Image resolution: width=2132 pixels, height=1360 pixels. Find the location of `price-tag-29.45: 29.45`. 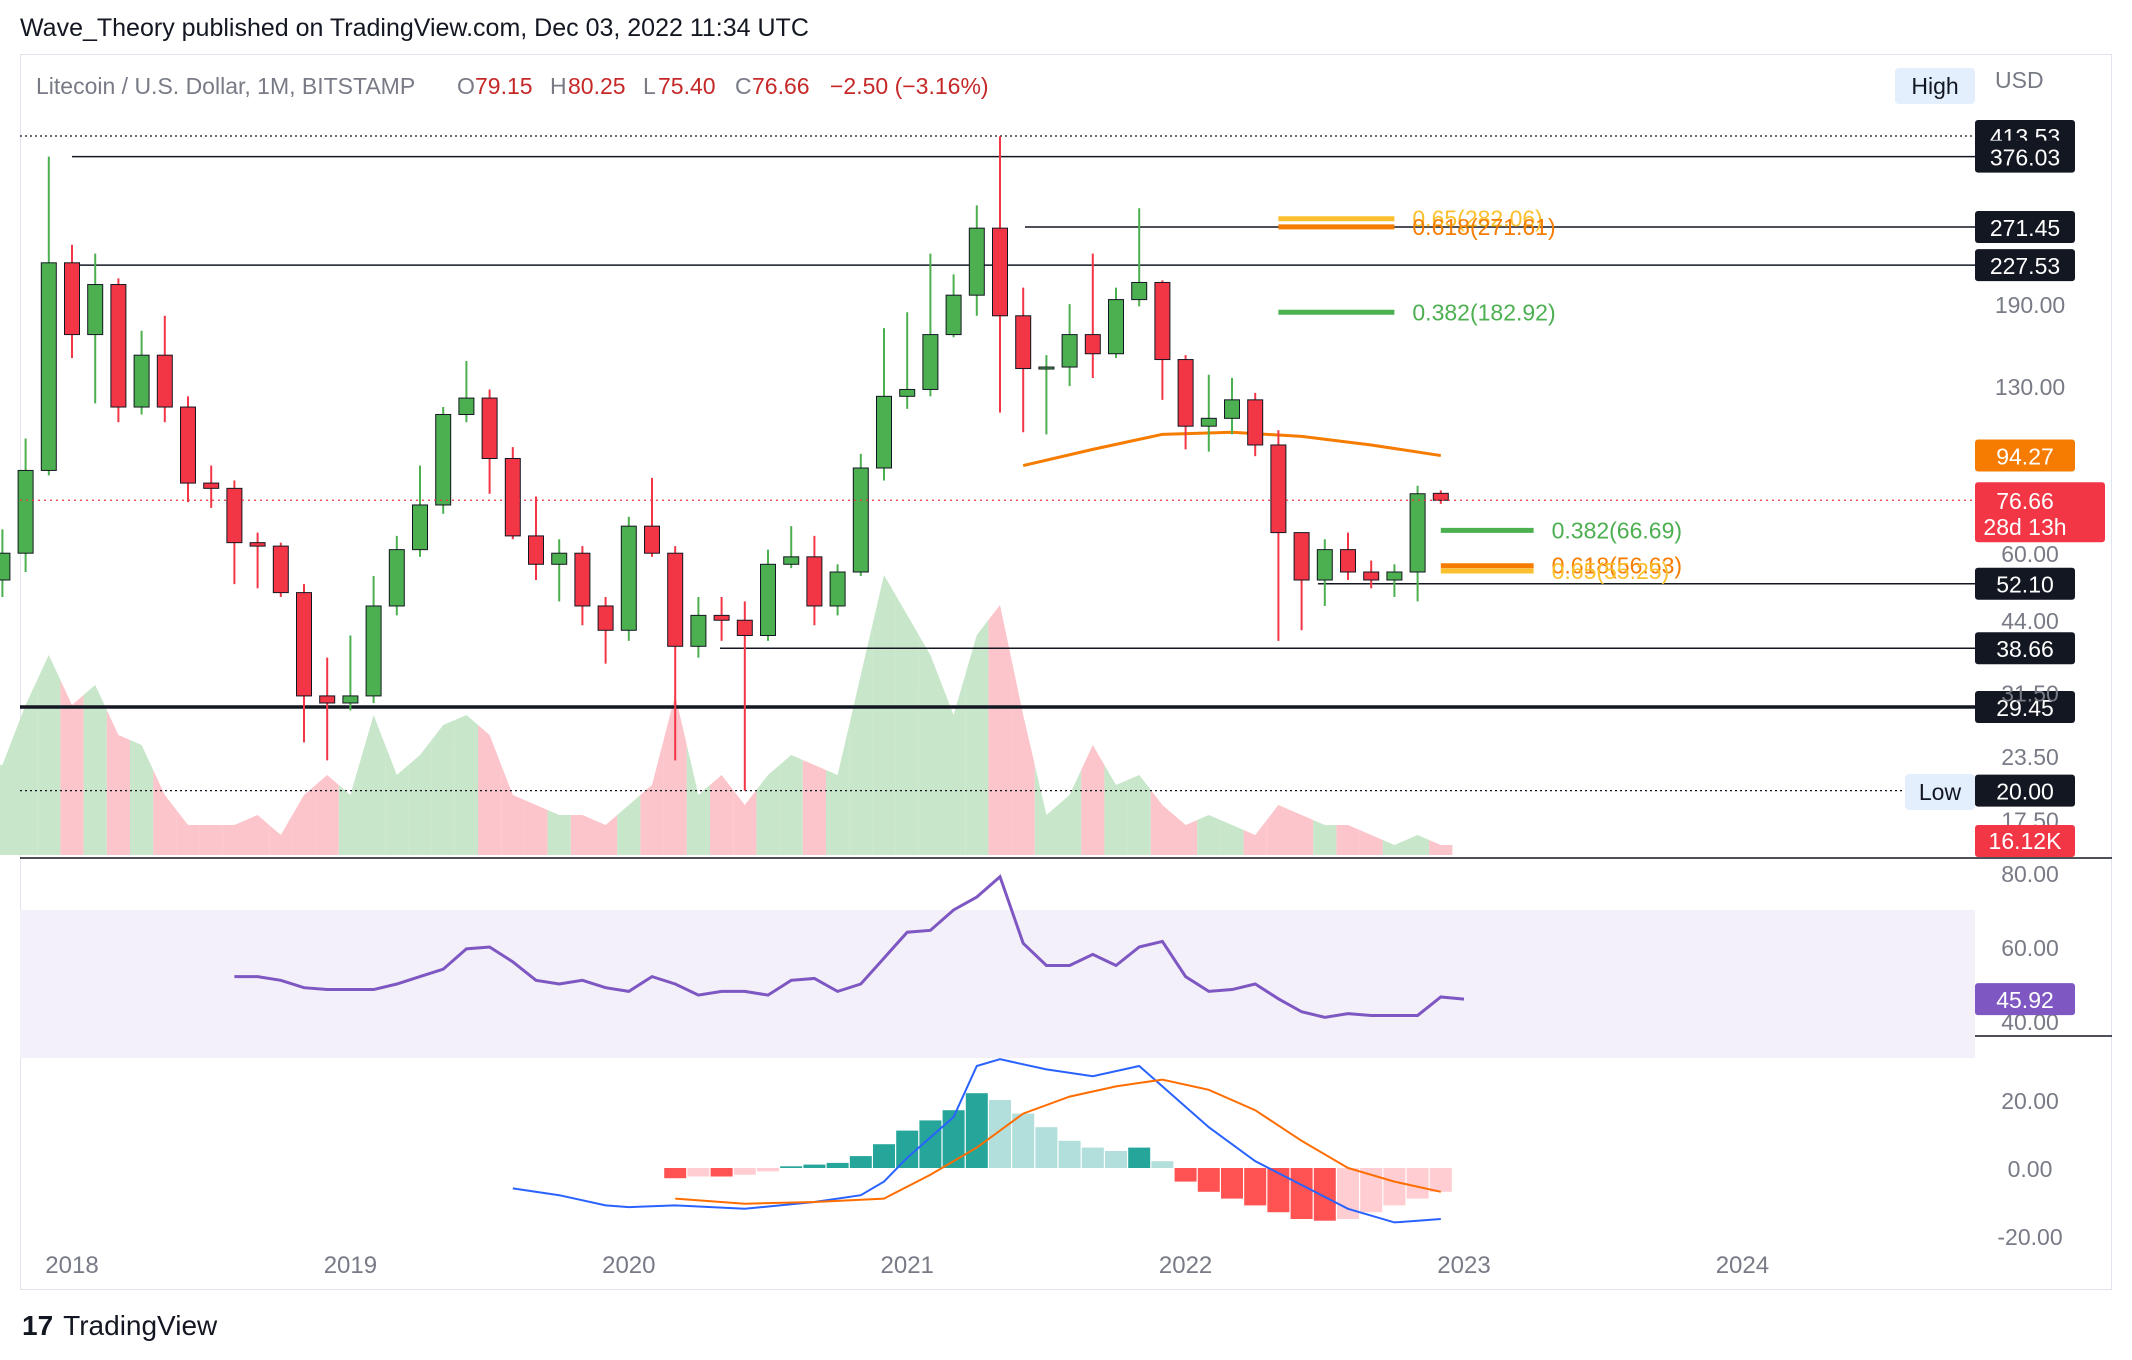

price-tag-29.45: 29.45 is located at coordinates (2025, 707).